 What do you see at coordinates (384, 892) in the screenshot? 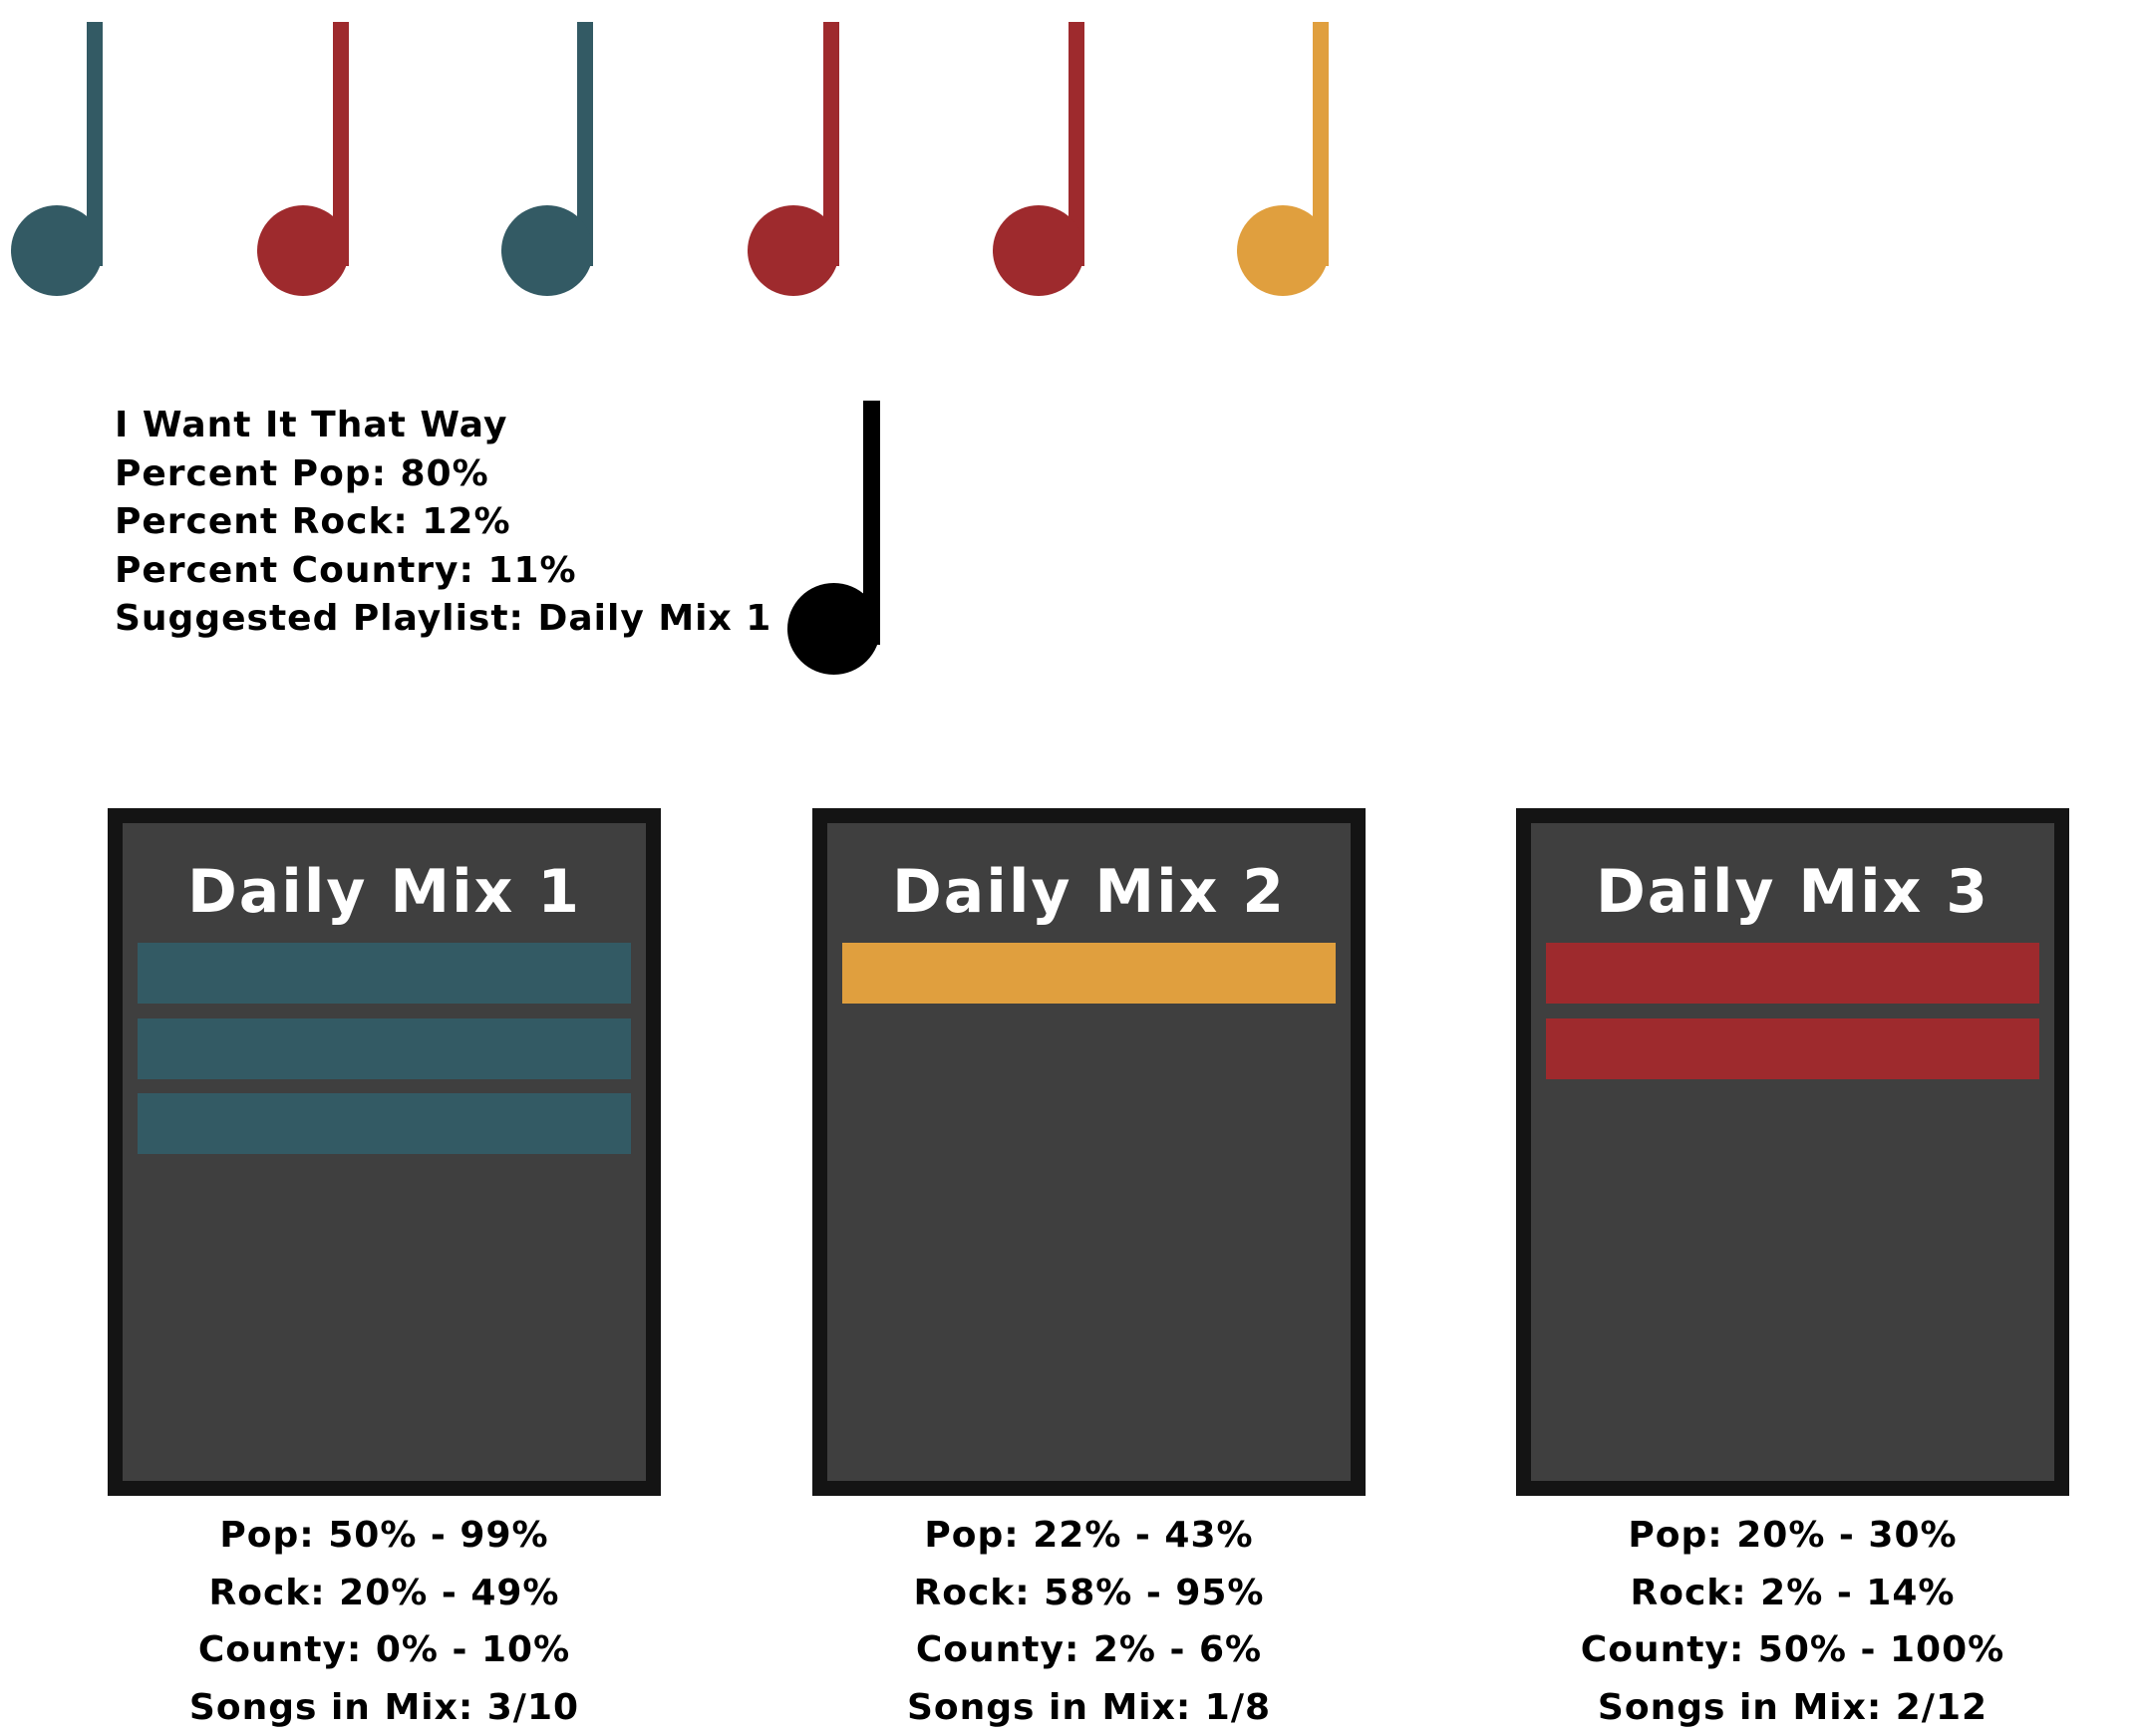
I see `playlist-title: Daily Mix 1` at bounding box center [384, 892].